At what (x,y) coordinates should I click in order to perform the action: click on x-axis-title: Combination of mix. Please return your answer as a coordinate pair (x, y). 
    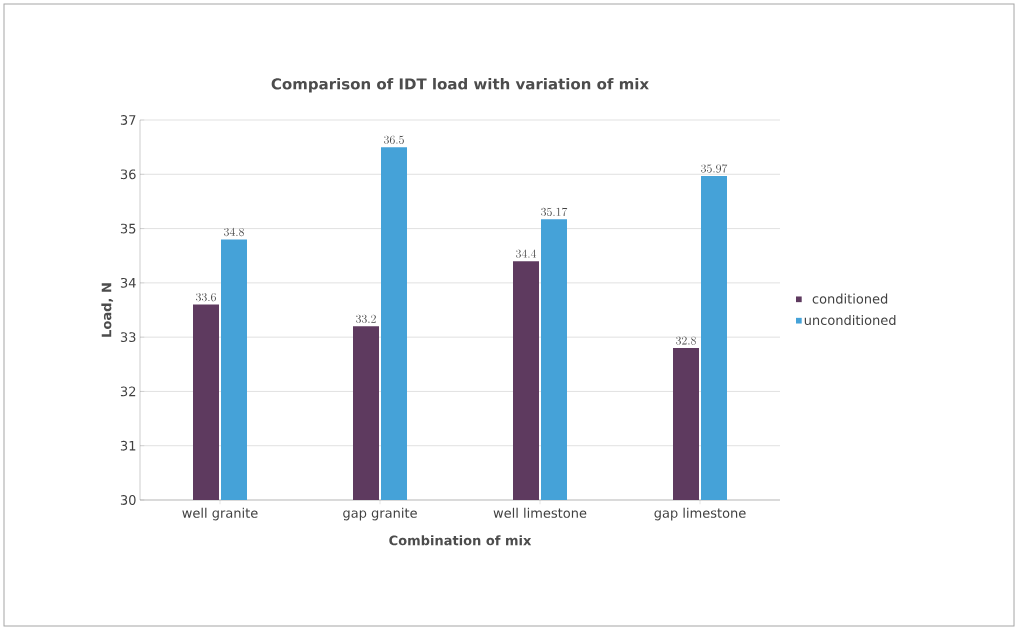
    Looking at the image, I should click on (460, 540).